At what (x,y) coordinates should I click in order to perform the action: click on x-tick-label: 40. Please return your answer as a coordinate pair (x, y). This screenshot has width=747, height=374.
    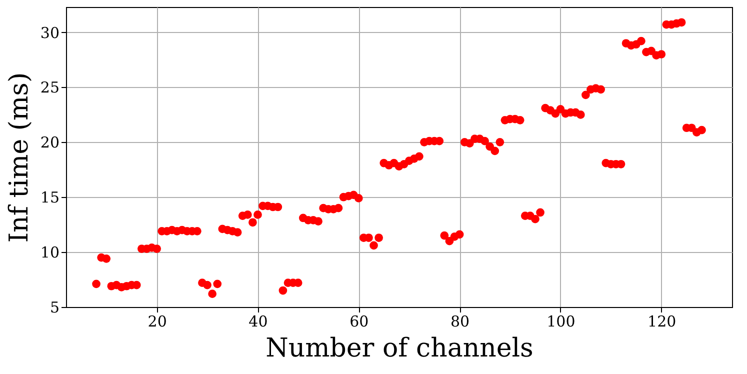
    Looking at the image, I should click on (258, 321).